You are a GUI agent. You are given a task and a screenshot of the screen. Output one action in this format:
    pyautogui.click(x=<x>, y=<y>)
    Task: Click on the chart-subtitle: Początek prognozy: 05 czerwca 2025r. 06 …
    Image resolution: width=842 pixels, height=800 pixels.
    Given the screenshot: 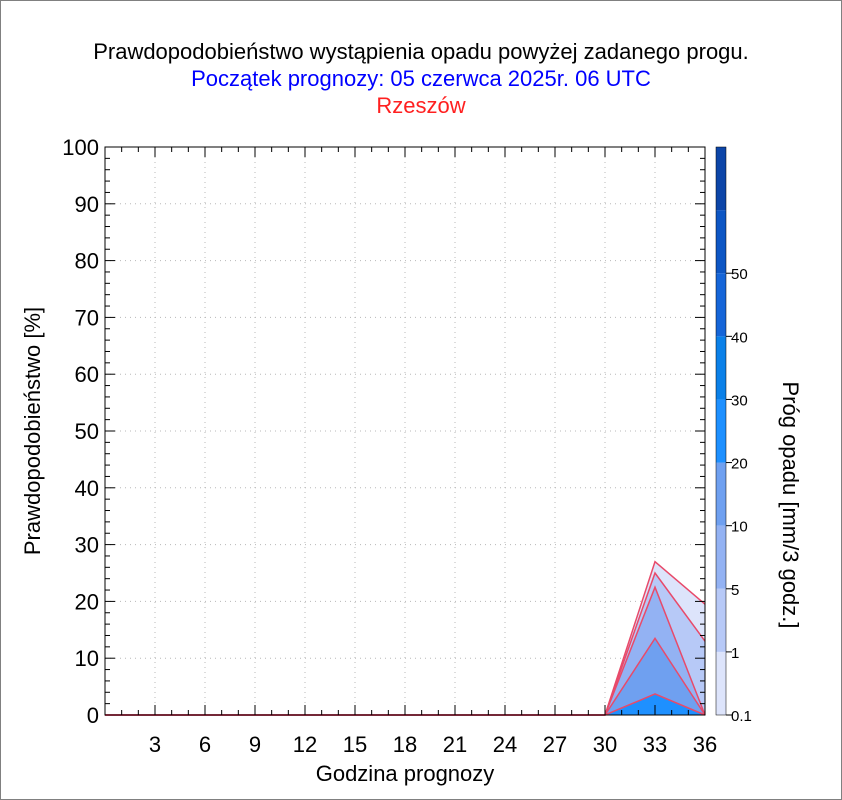 What is the action you would take?
    pyautogui.click(x=421, y=78)
    